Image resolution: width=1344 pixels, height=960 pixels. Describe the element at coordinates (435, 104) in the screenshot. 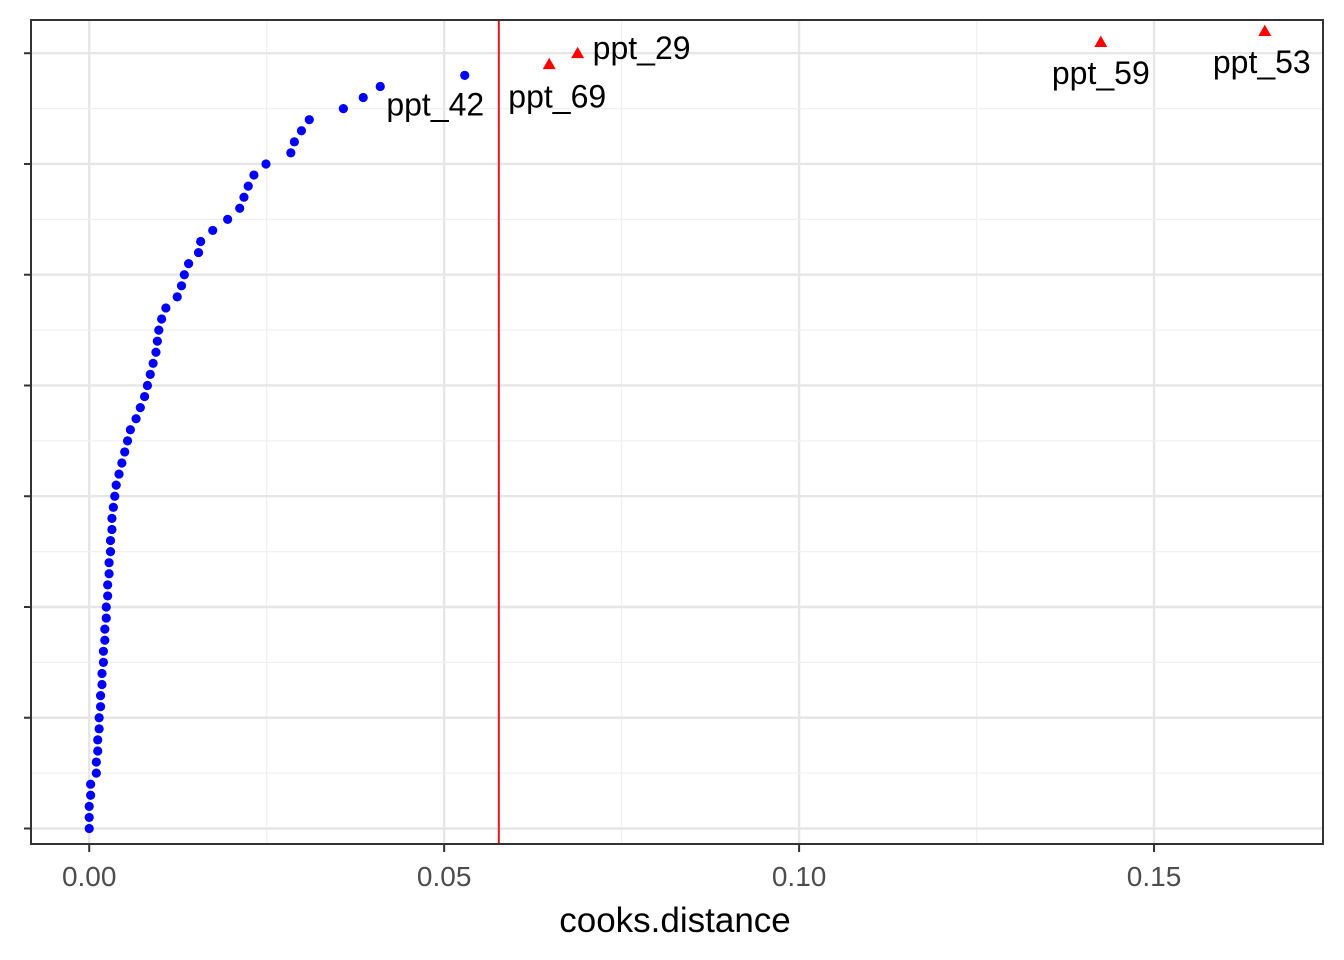

I see `point-label: ppt_42` at that location.